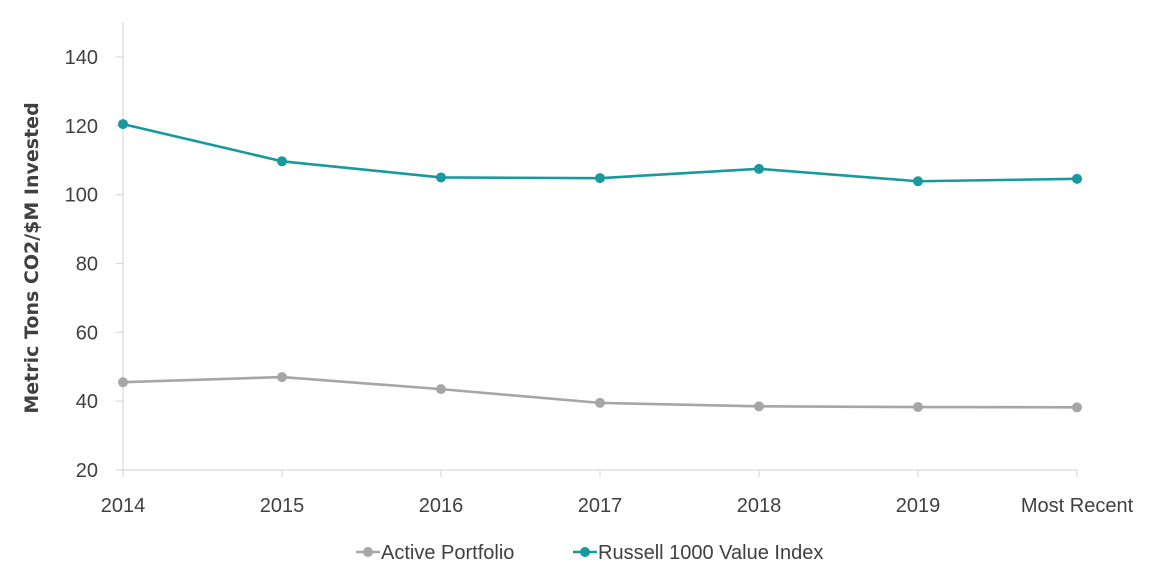 Image resolution: width=1152 pixels, height=576 pixels. What do you see at coordinates (87, 471) in the screenshot?
I see `y-tick-label: 20` at bounding box center [87, 471].